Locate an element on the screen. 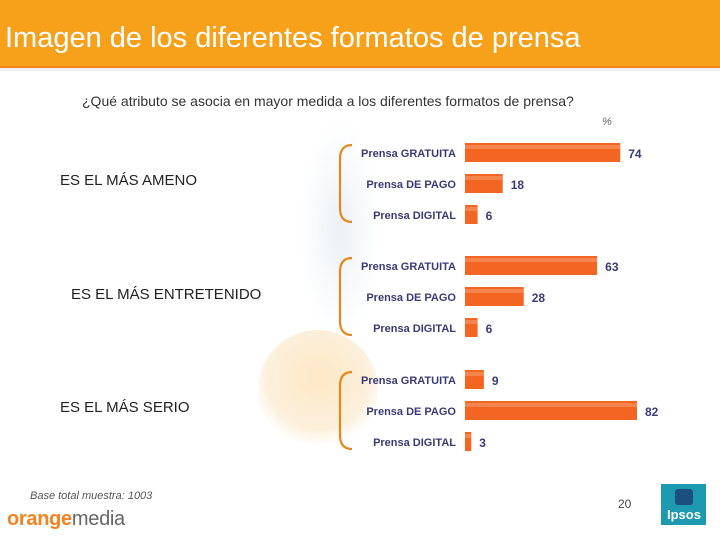  category-label-es-el-m-s-entretenido-prensa-gratuita: Prensa GRATUITA is located at coordinates (408, 267).